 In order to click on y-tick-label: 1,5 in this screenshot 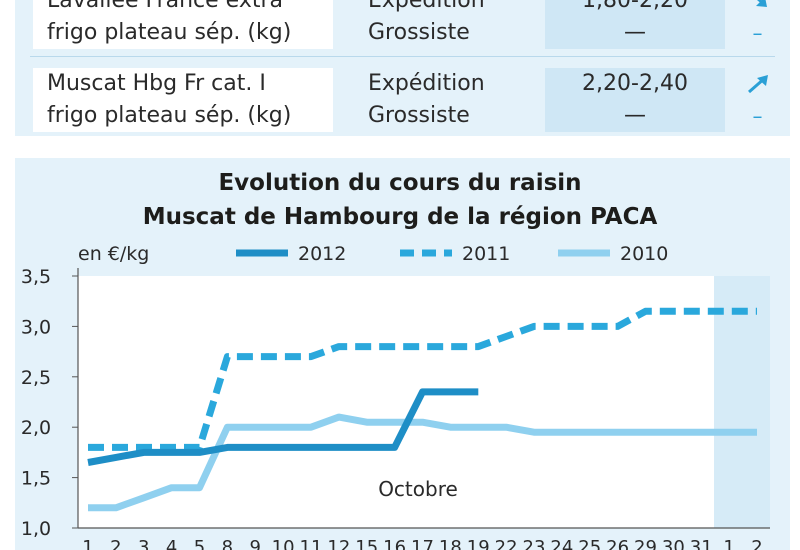, I will do `click(36, 479)`.